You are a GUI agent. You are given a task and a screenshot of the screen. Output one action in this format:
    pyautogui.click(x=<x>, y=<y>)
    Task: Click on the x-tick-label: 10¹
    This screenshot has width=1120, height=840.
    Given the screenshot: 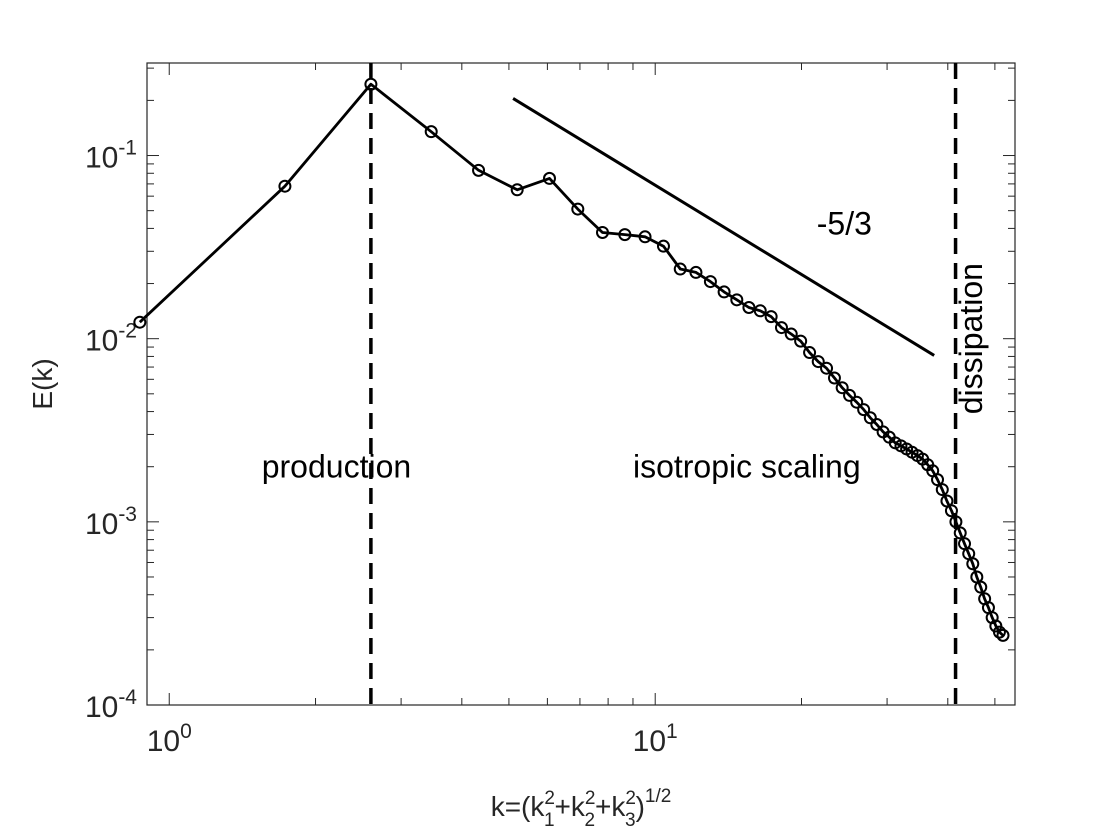 What is the action you would take?
    pyautogui.click(x=655, y=739)
    